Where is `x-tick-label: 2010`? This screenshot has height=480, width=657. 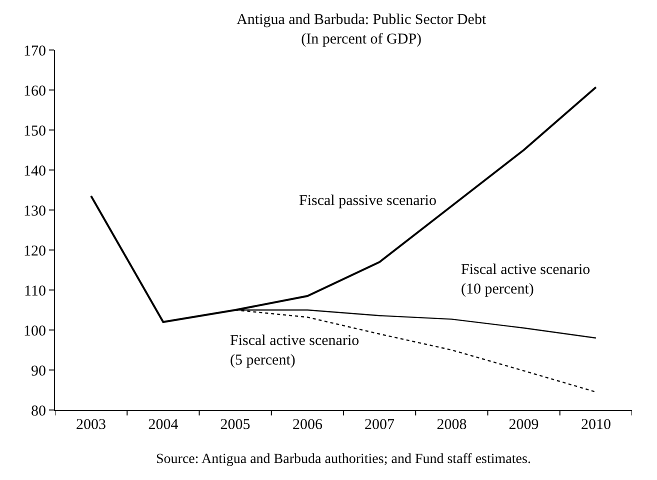
x-tick-label: 2010 is located at coordinates (595, 425).